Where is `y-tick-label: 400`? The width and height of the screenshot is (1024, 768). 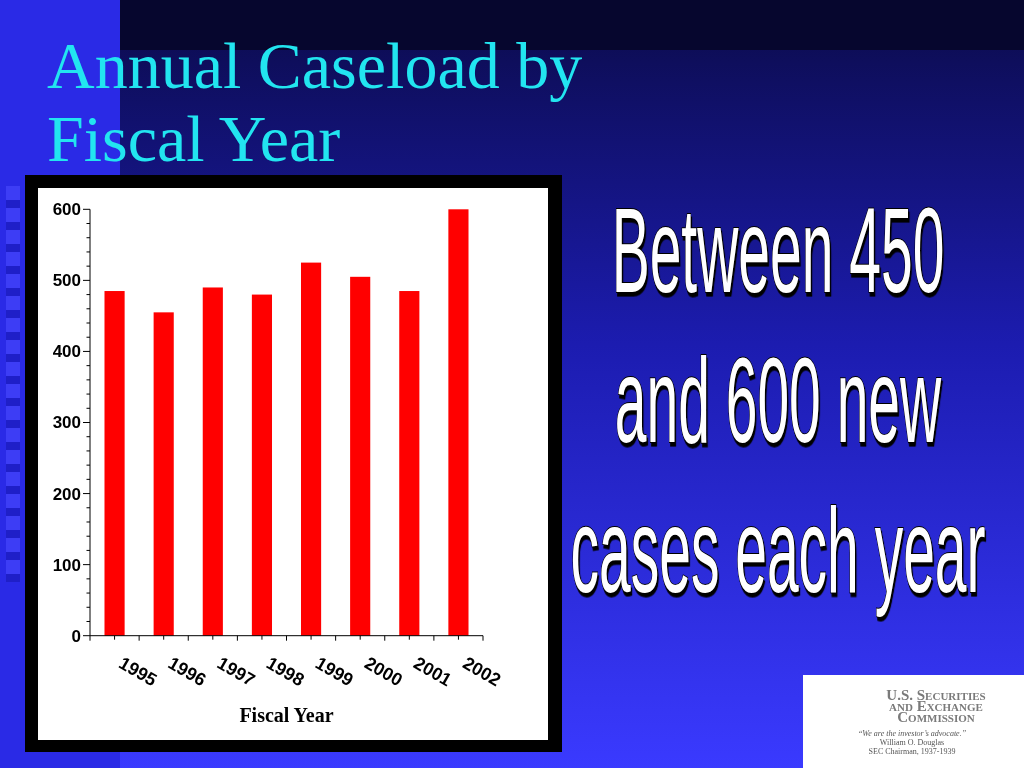 y-tick-label: 400 is located at coordinates (66, 352).